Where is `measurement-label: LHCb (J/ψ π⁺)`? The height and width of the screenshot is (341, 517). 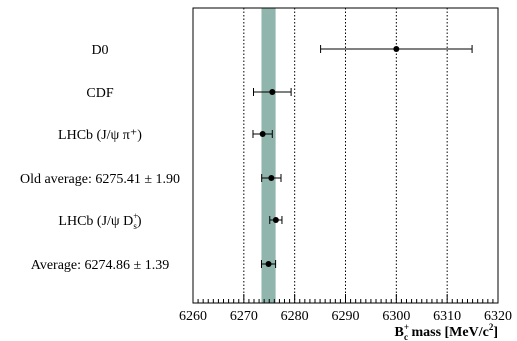
measurement-label: LHCb (J/ψ π⁺) is located at coordinates (100, 135).